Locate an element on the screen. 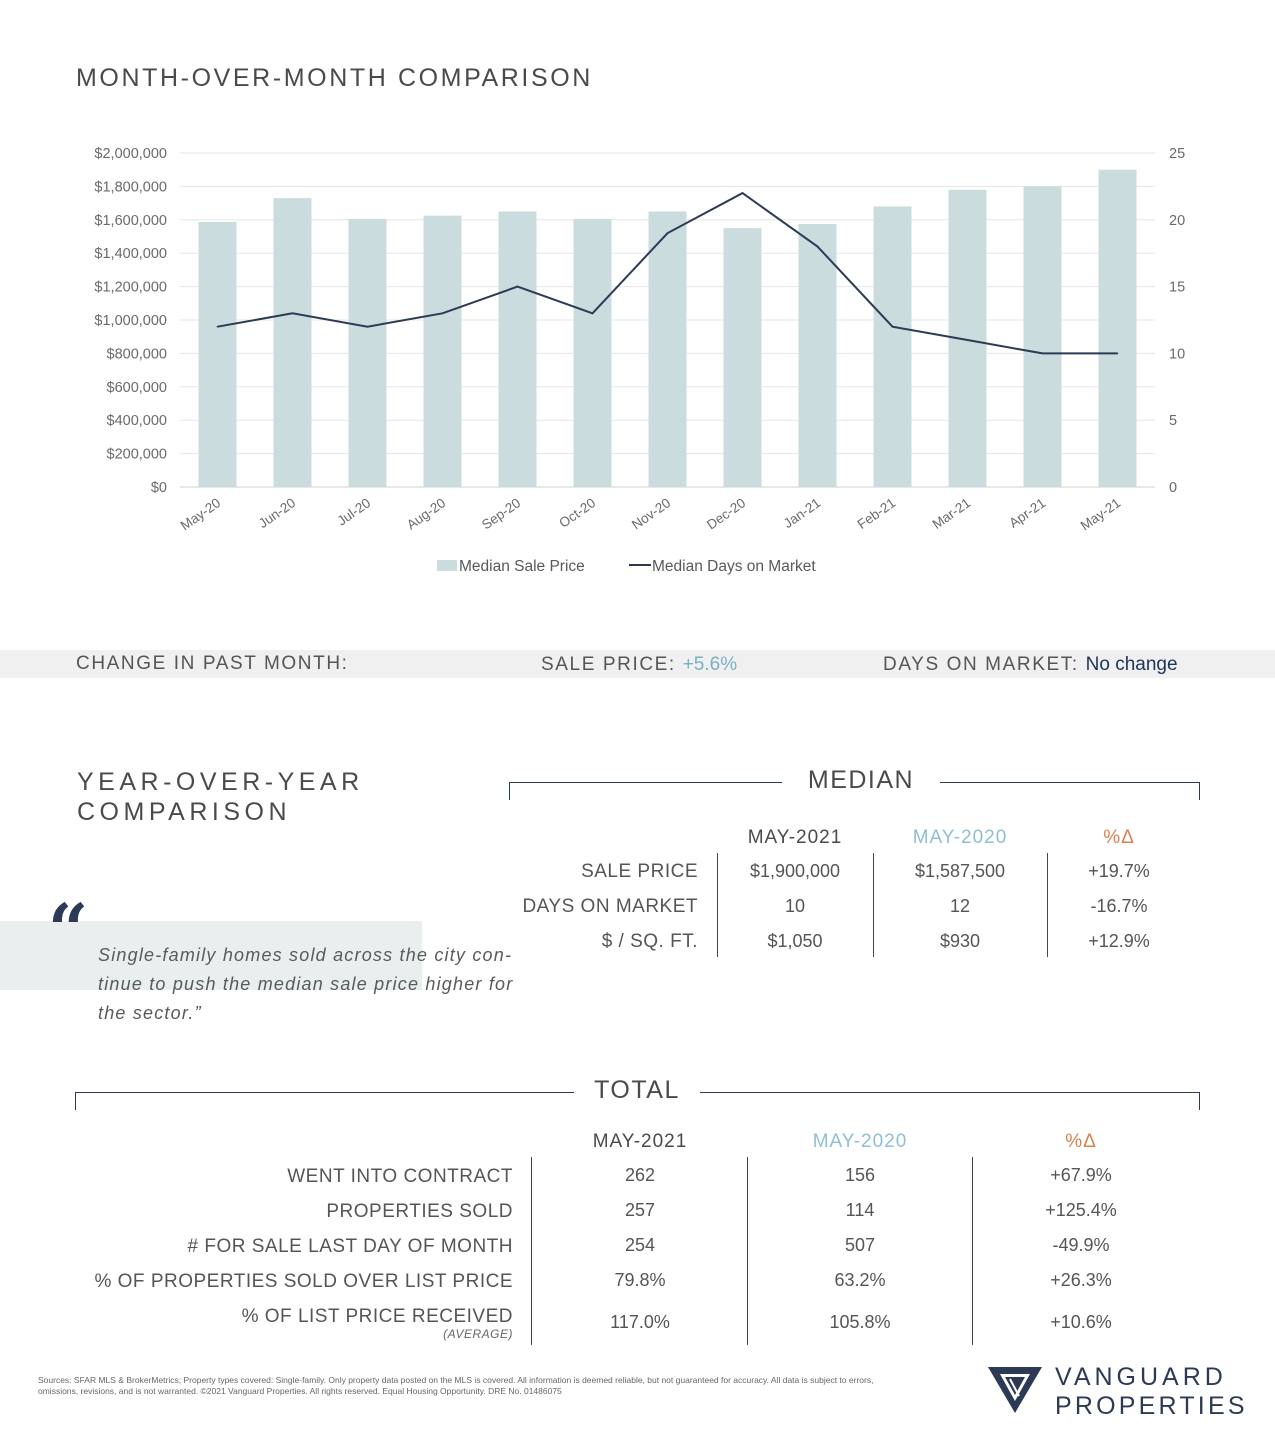  page-title: MONTH-OVER-MONTH COMPARISON is located at coordinates (334, 78).